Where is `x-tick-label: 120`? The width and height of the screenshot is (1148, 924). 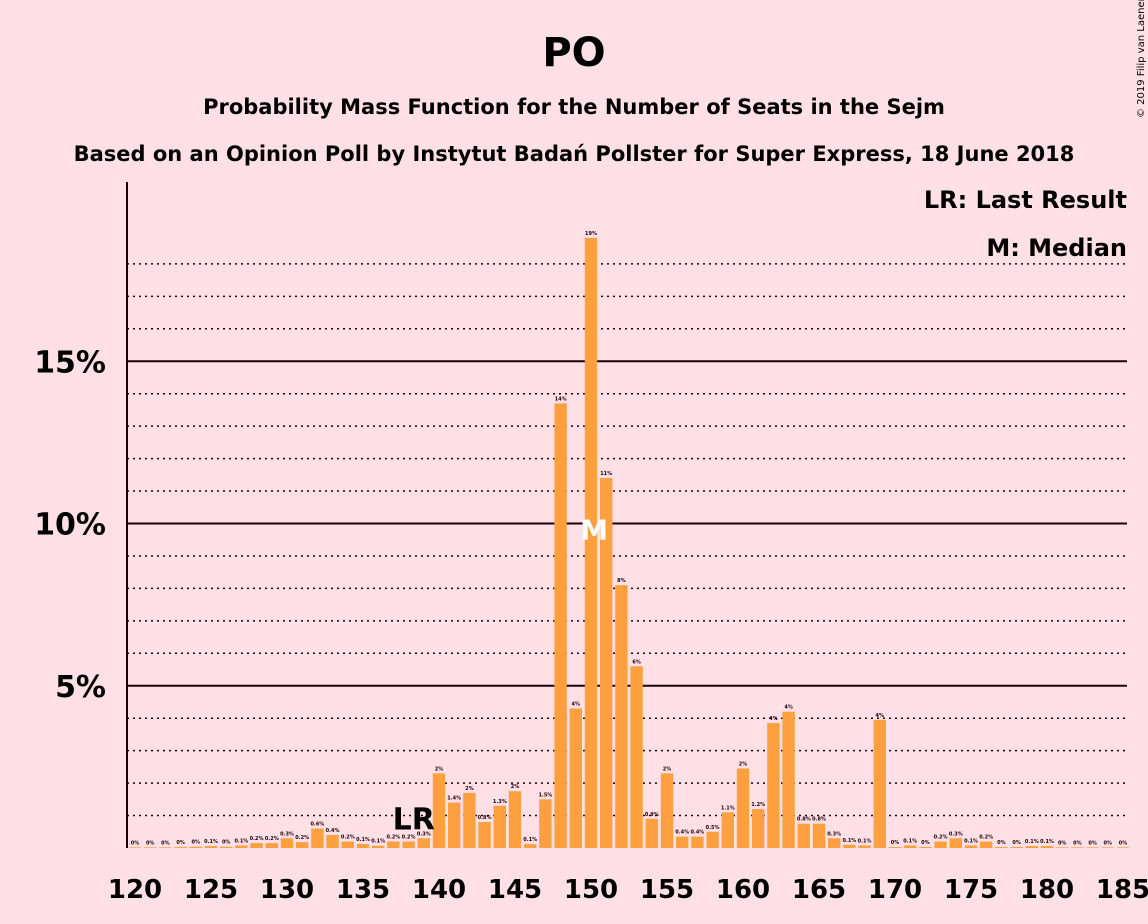 x-tick-label: 120 is located at coordinates (135, 890).